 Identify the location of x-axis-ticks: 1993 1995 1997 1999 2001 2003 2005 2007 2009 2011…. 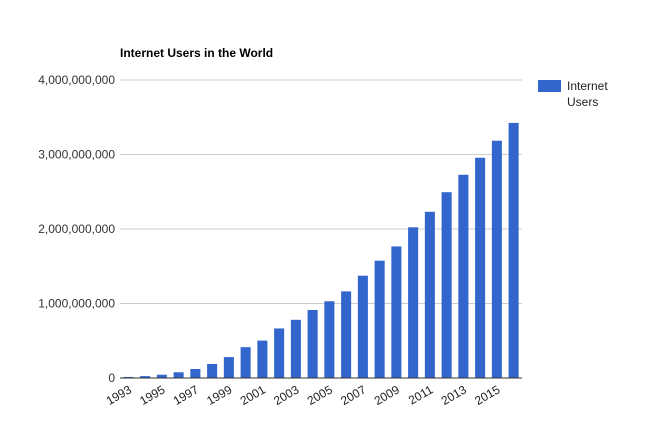
(303, 395).